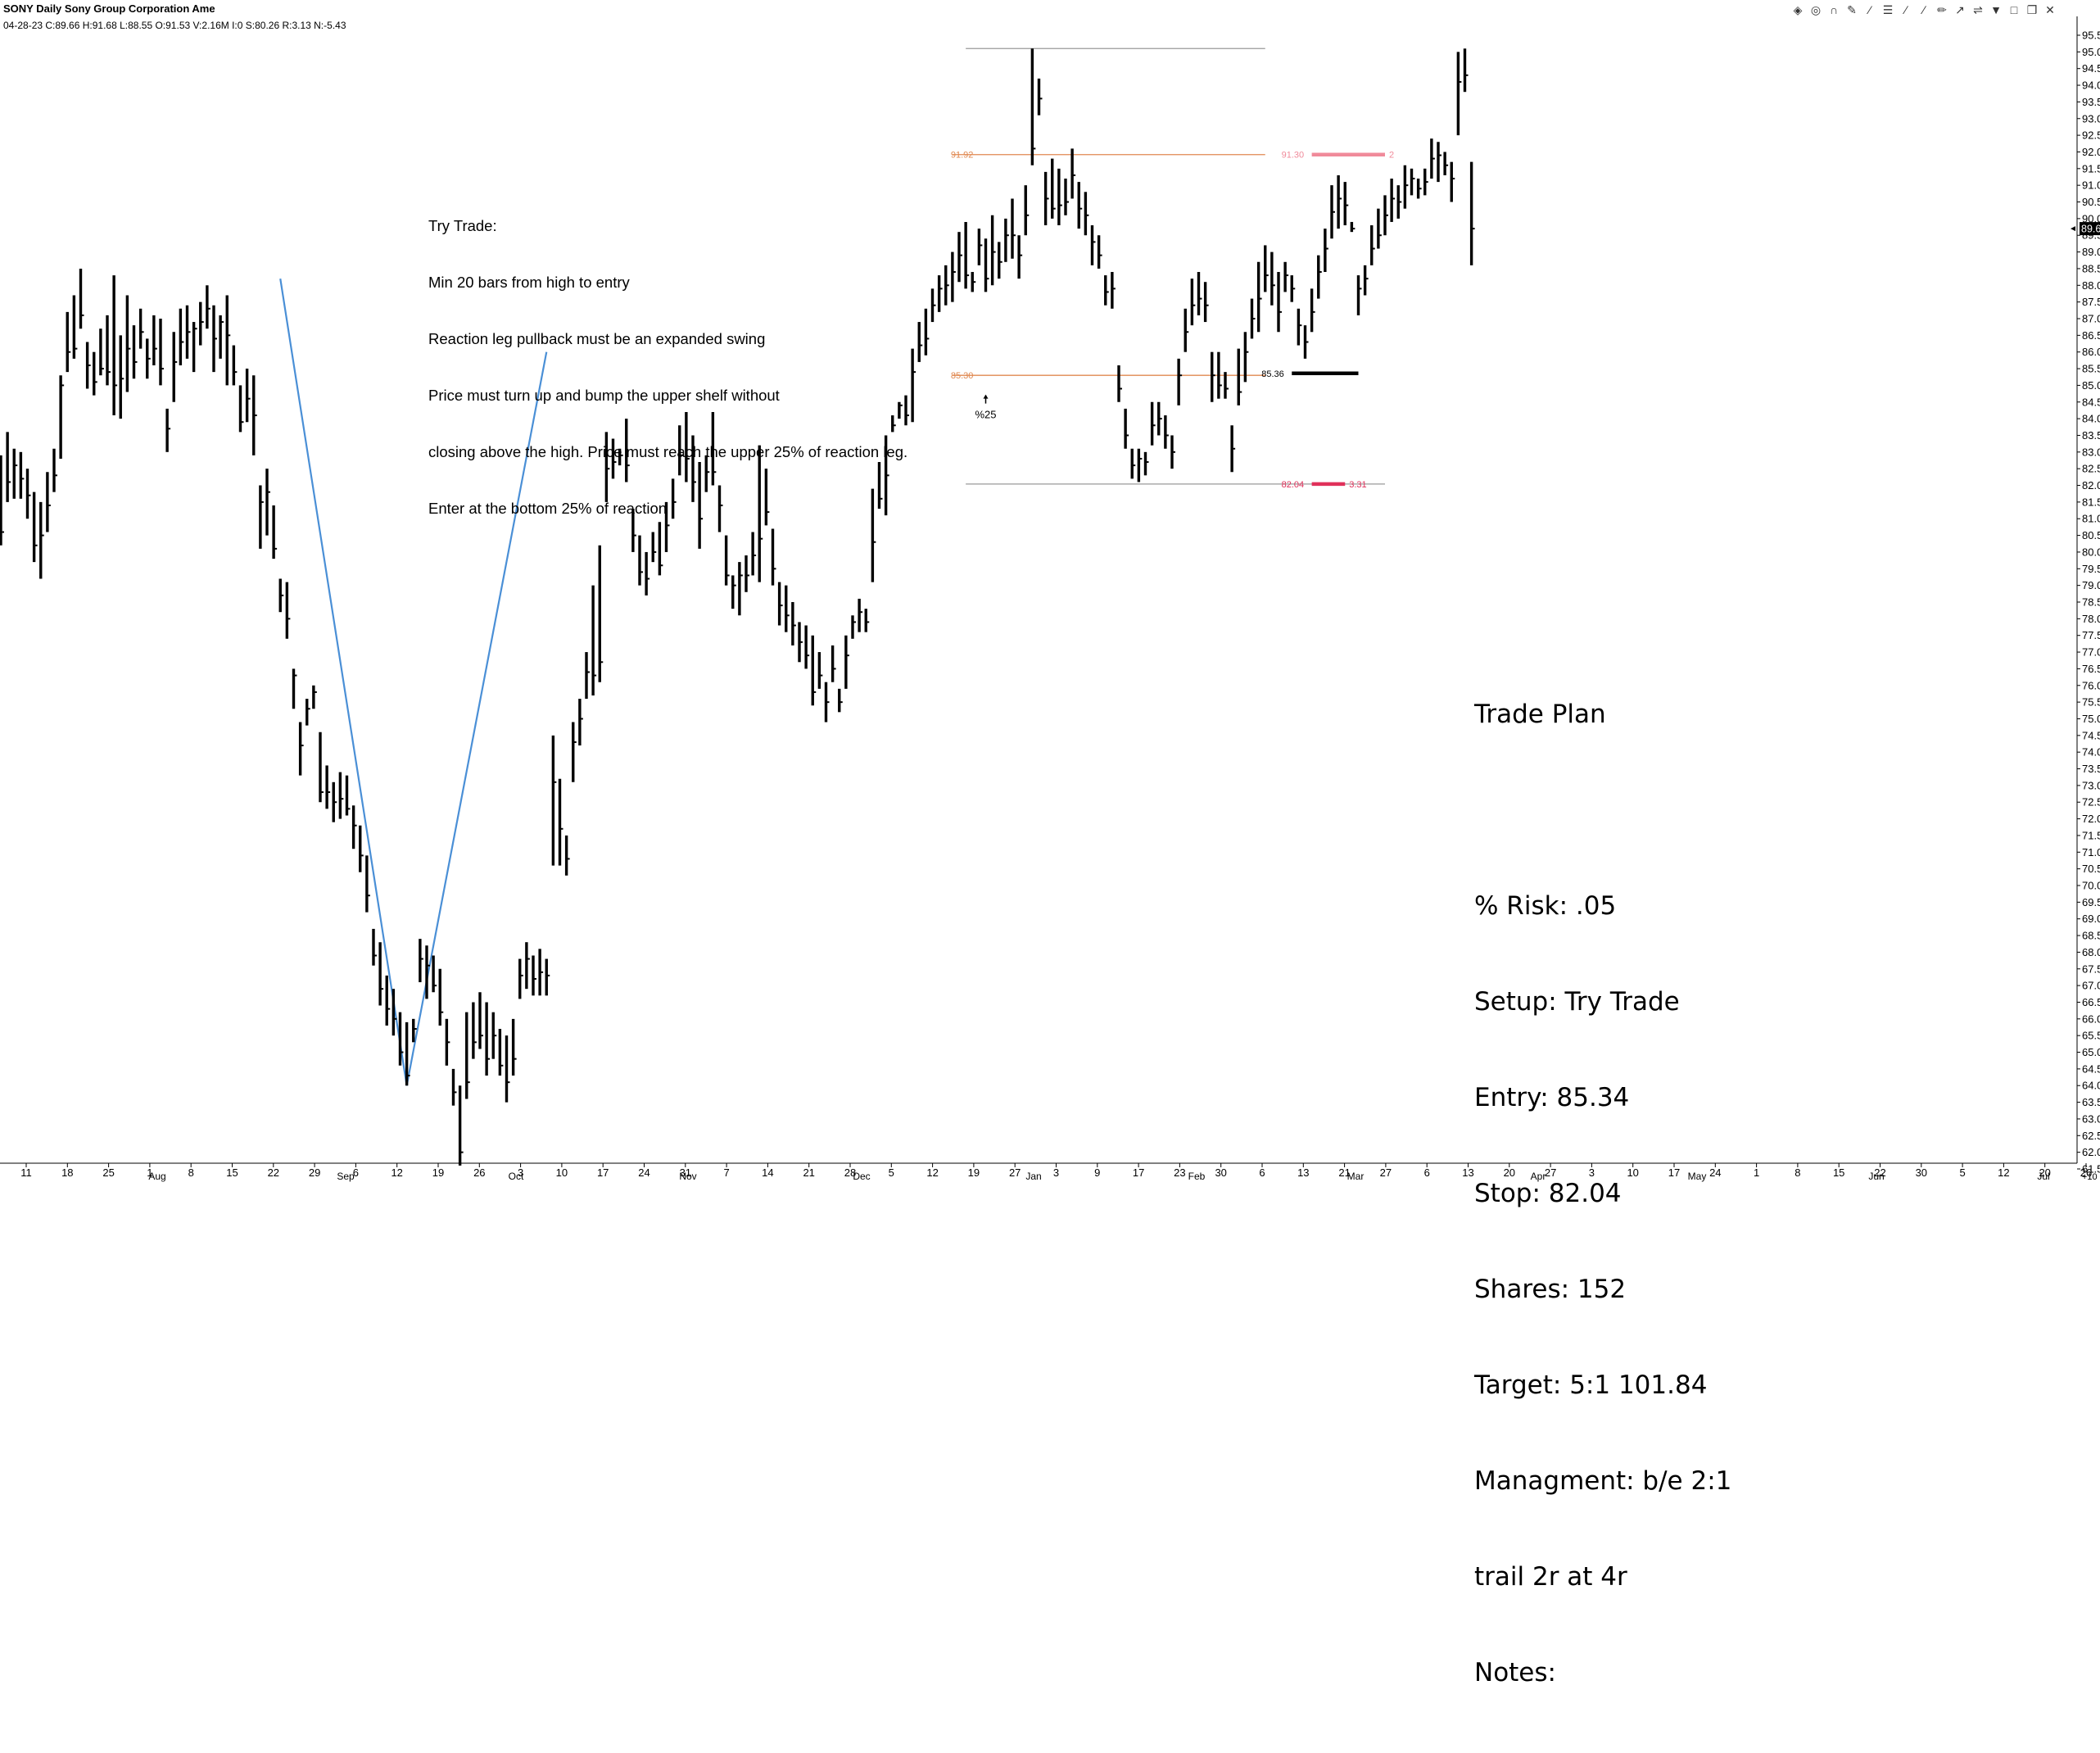  What do you see at coordinates (109, 8) in the screenshot?
I see `chart-title: SONY Daily Sony Group Corporation Ame` at bounding box center [109, 8].